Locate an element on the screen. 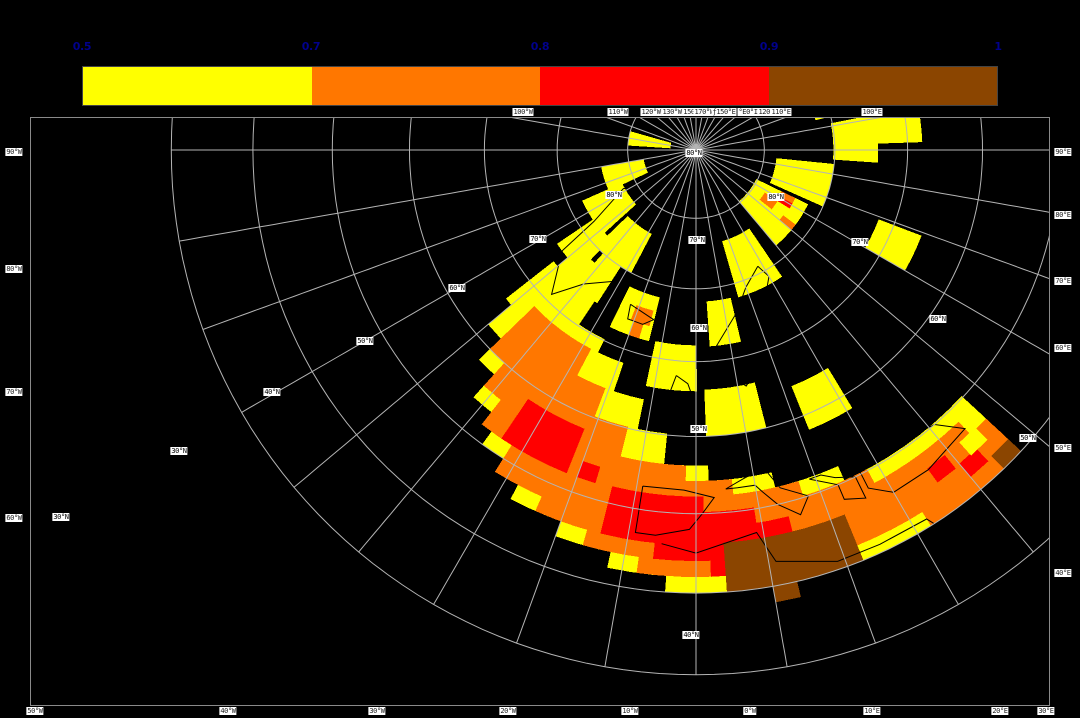 Image resolution: width=1080 pixels, height=718 pixels. colorbar-tick-0.7: 0.7 is located at coordinates (311, 46).